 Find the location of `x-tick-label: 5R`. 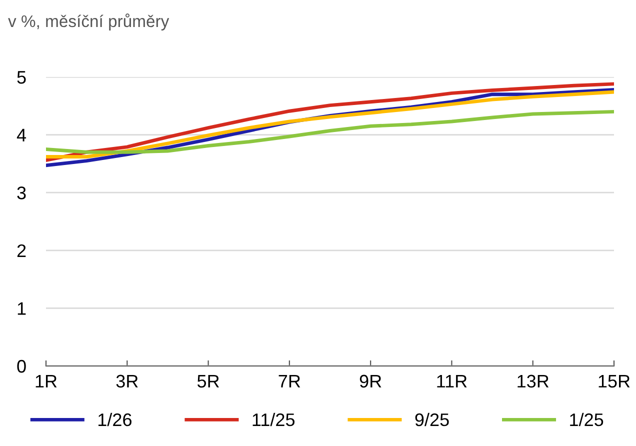

x-tick-label: 5R is located at coordinates (208, 381).